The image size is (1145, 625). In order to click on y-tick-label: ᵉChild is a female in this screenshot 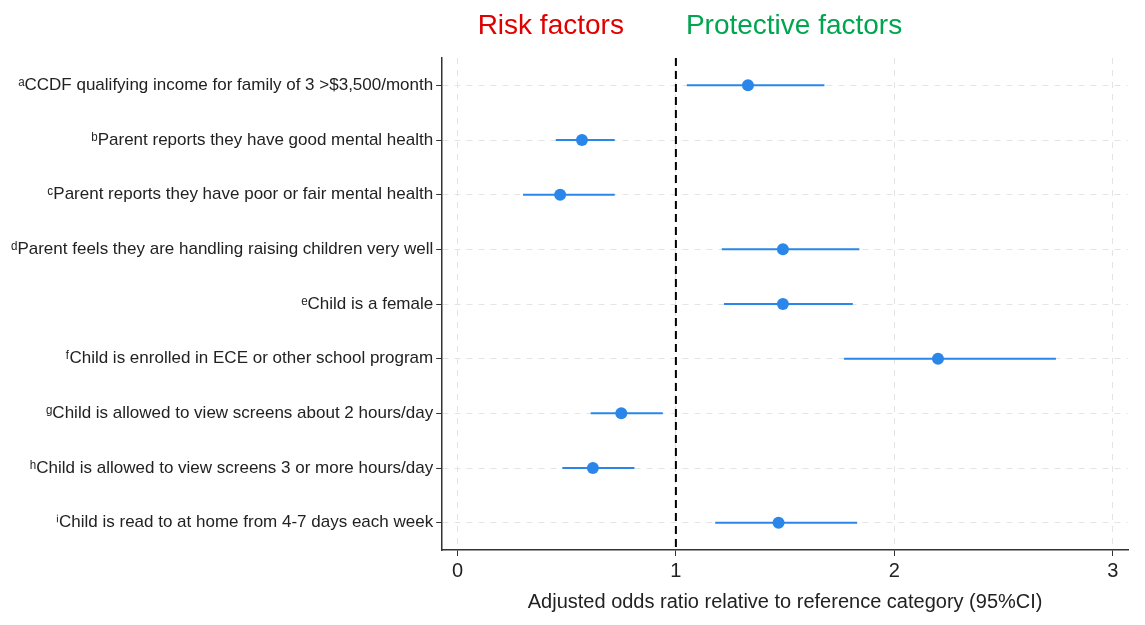, I will do `click(367, 303)`.